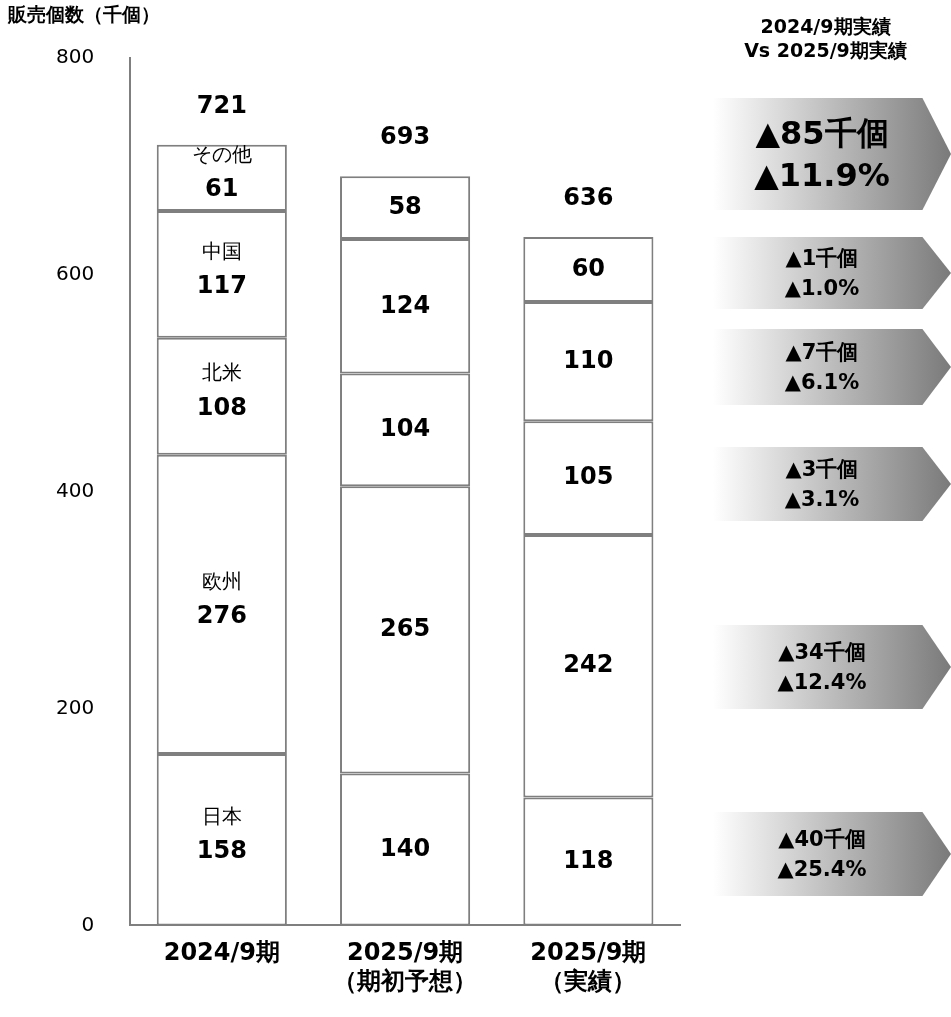  I want to click on data-label: 60, so click(588, 267).